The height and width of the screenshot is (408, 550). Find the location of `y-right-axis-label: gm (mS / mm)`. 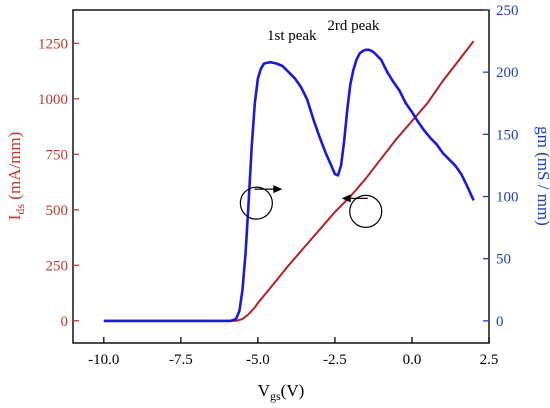

y-right-axis-label: gm (mS / mm) is located at coordinates (542, 176).